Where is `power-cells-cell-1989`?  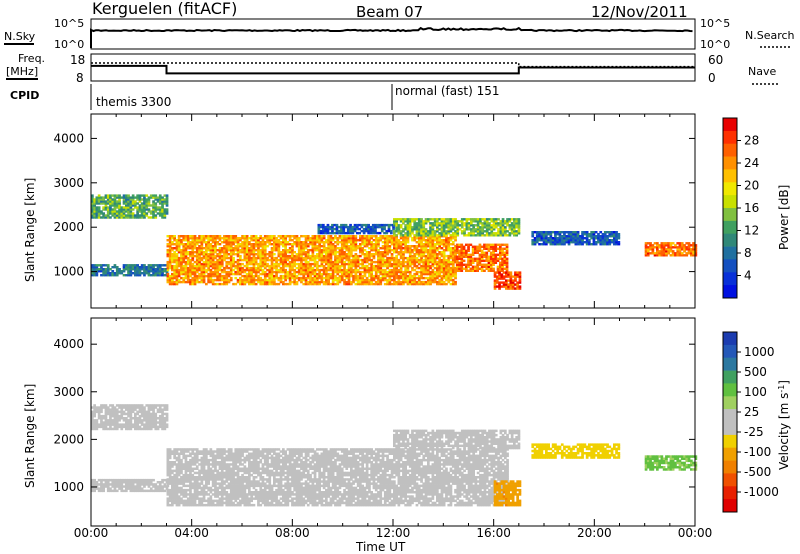 power-cells-cell-1989 is located at coordinates (369, 268).